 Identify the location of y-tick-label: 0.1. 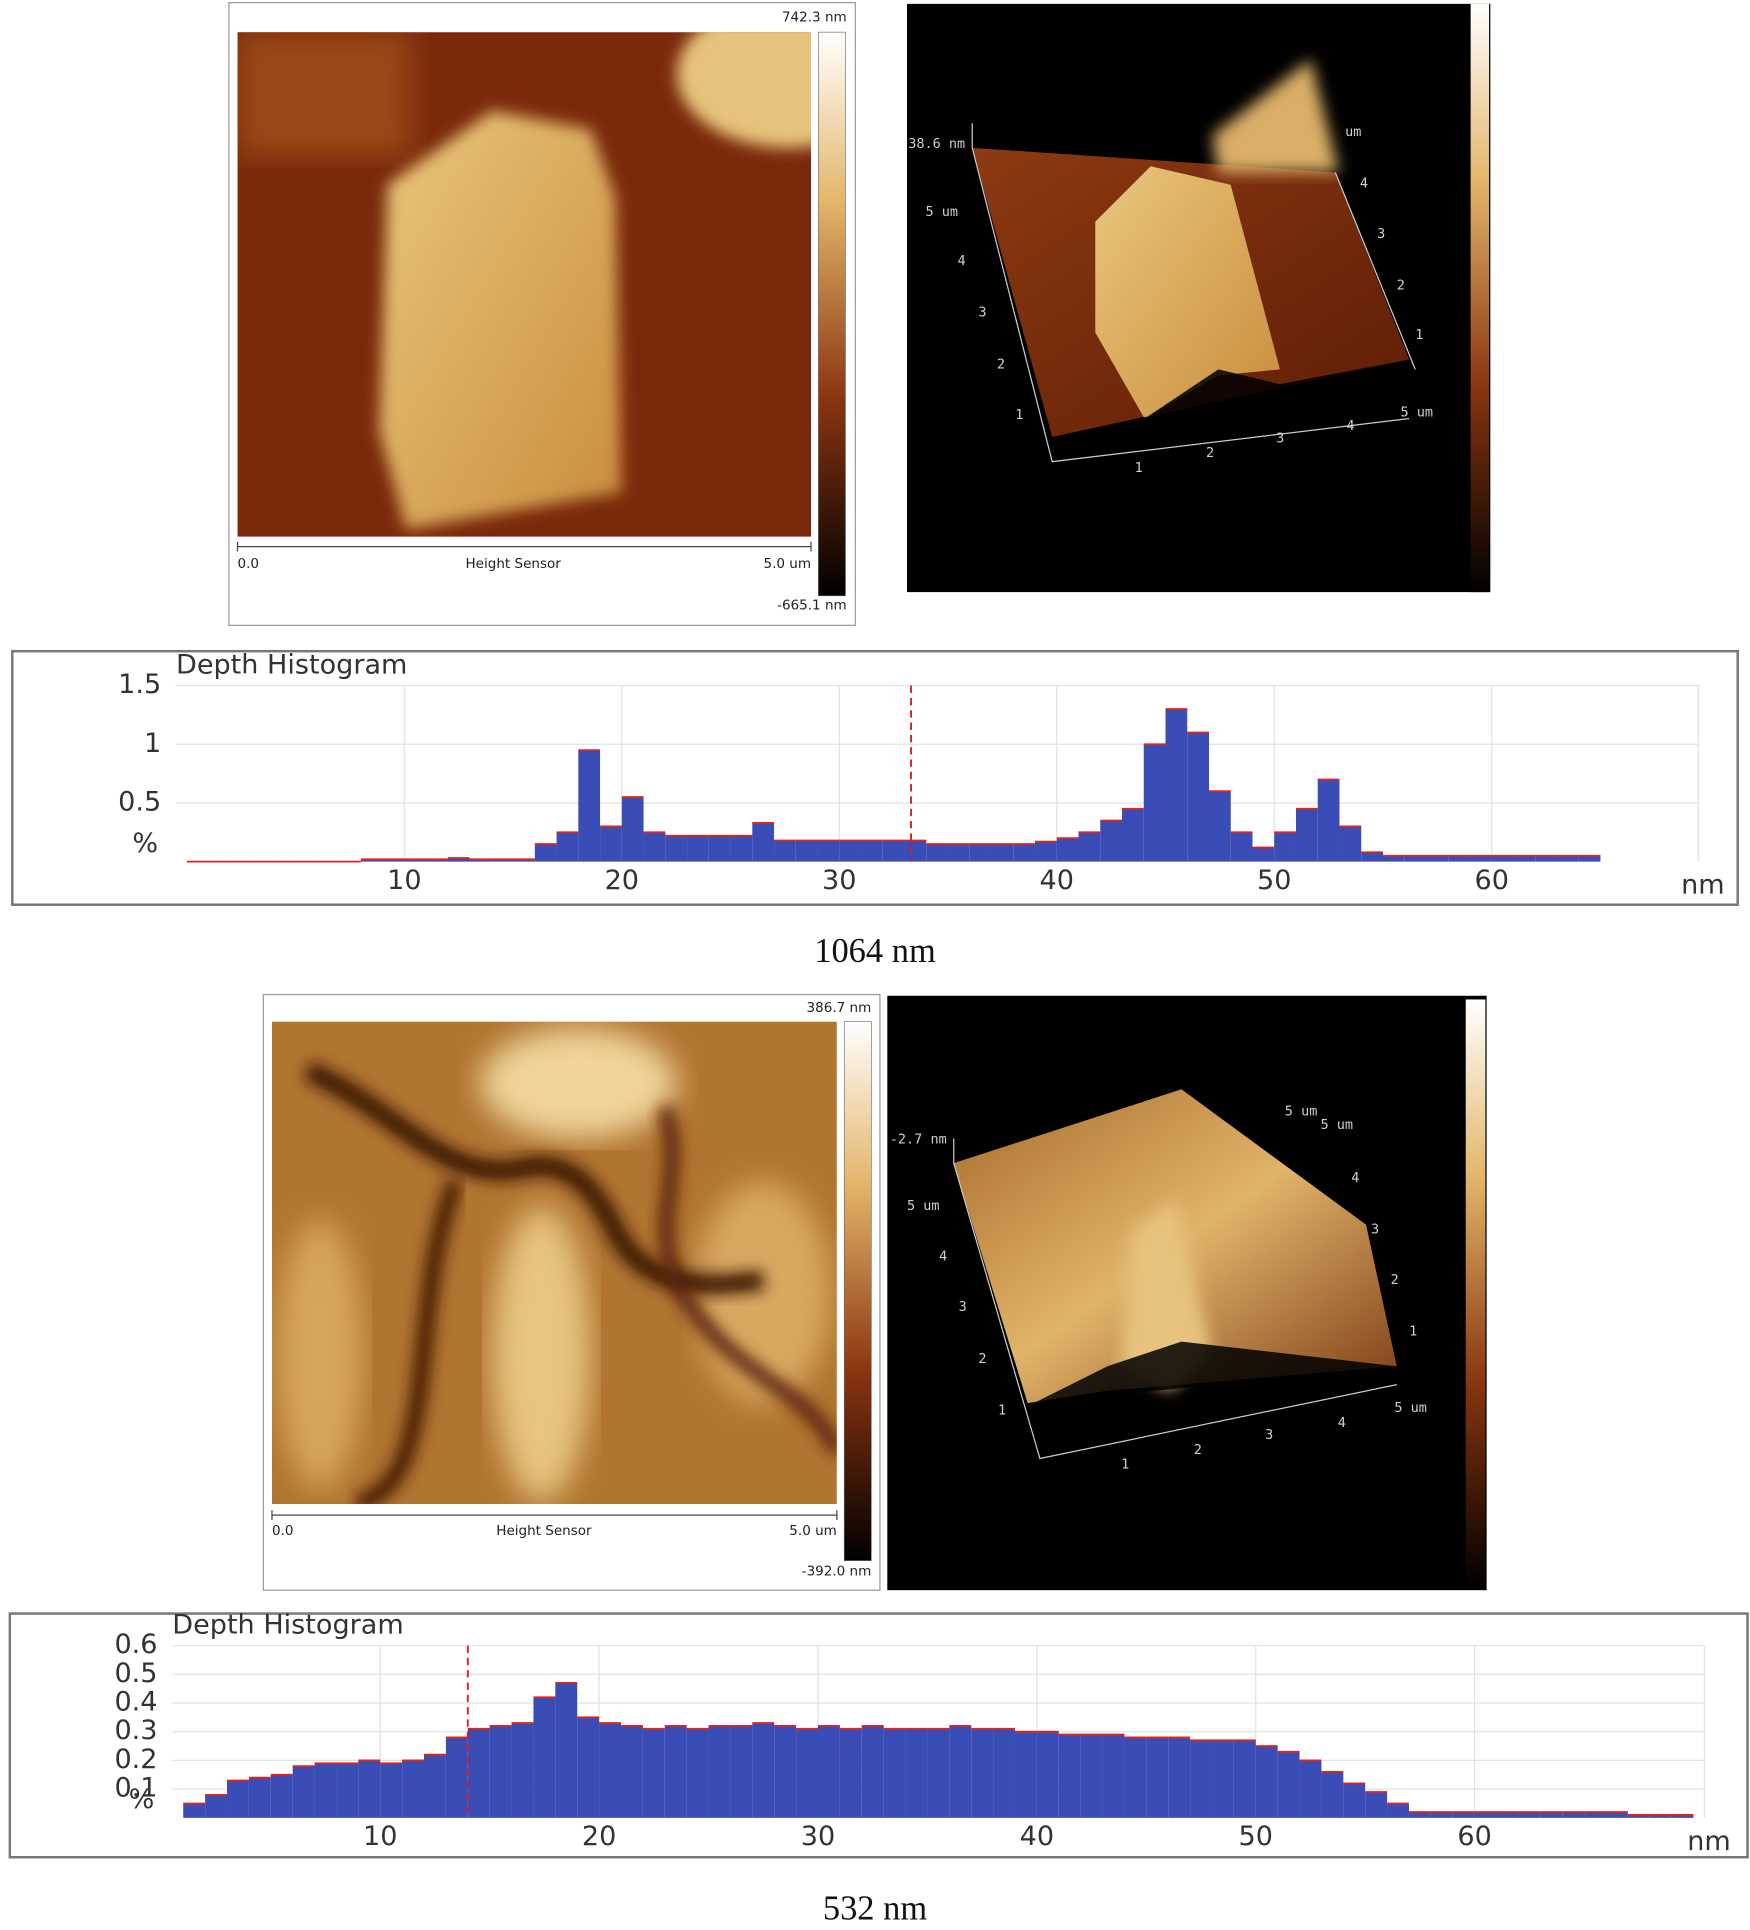
(135, 1788).